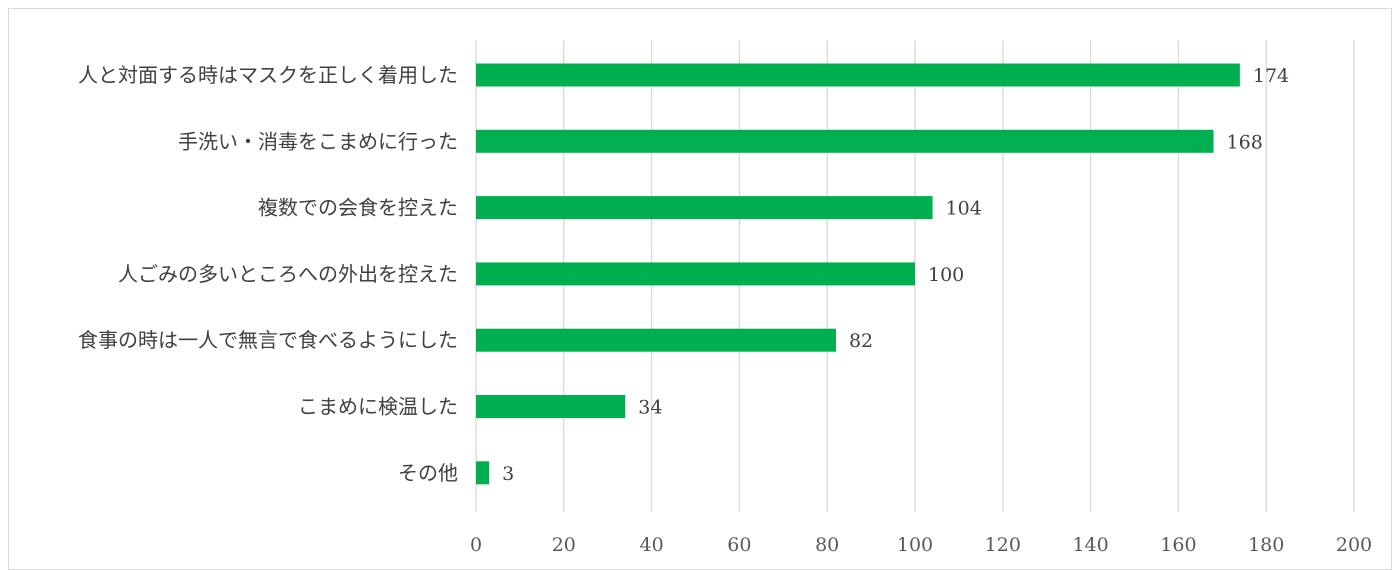 The width and height of the screenshot is (1394, 570). What do you see at coordinates (964, 209) in the screenshot?
I see `data-label: 104` at bounding box center [964, 209].